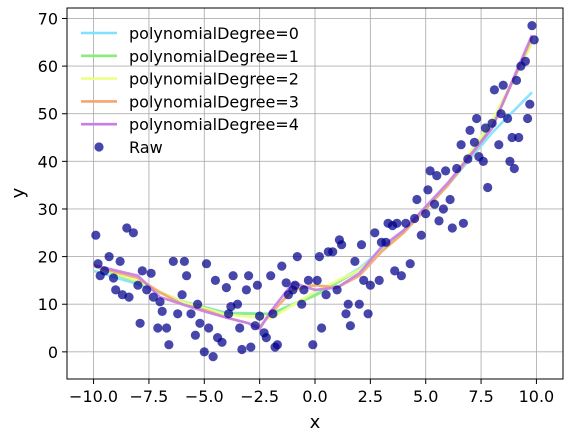 The image size is (573, 441). I want to click on x-tick-label: −5.0, so click(204, 396).